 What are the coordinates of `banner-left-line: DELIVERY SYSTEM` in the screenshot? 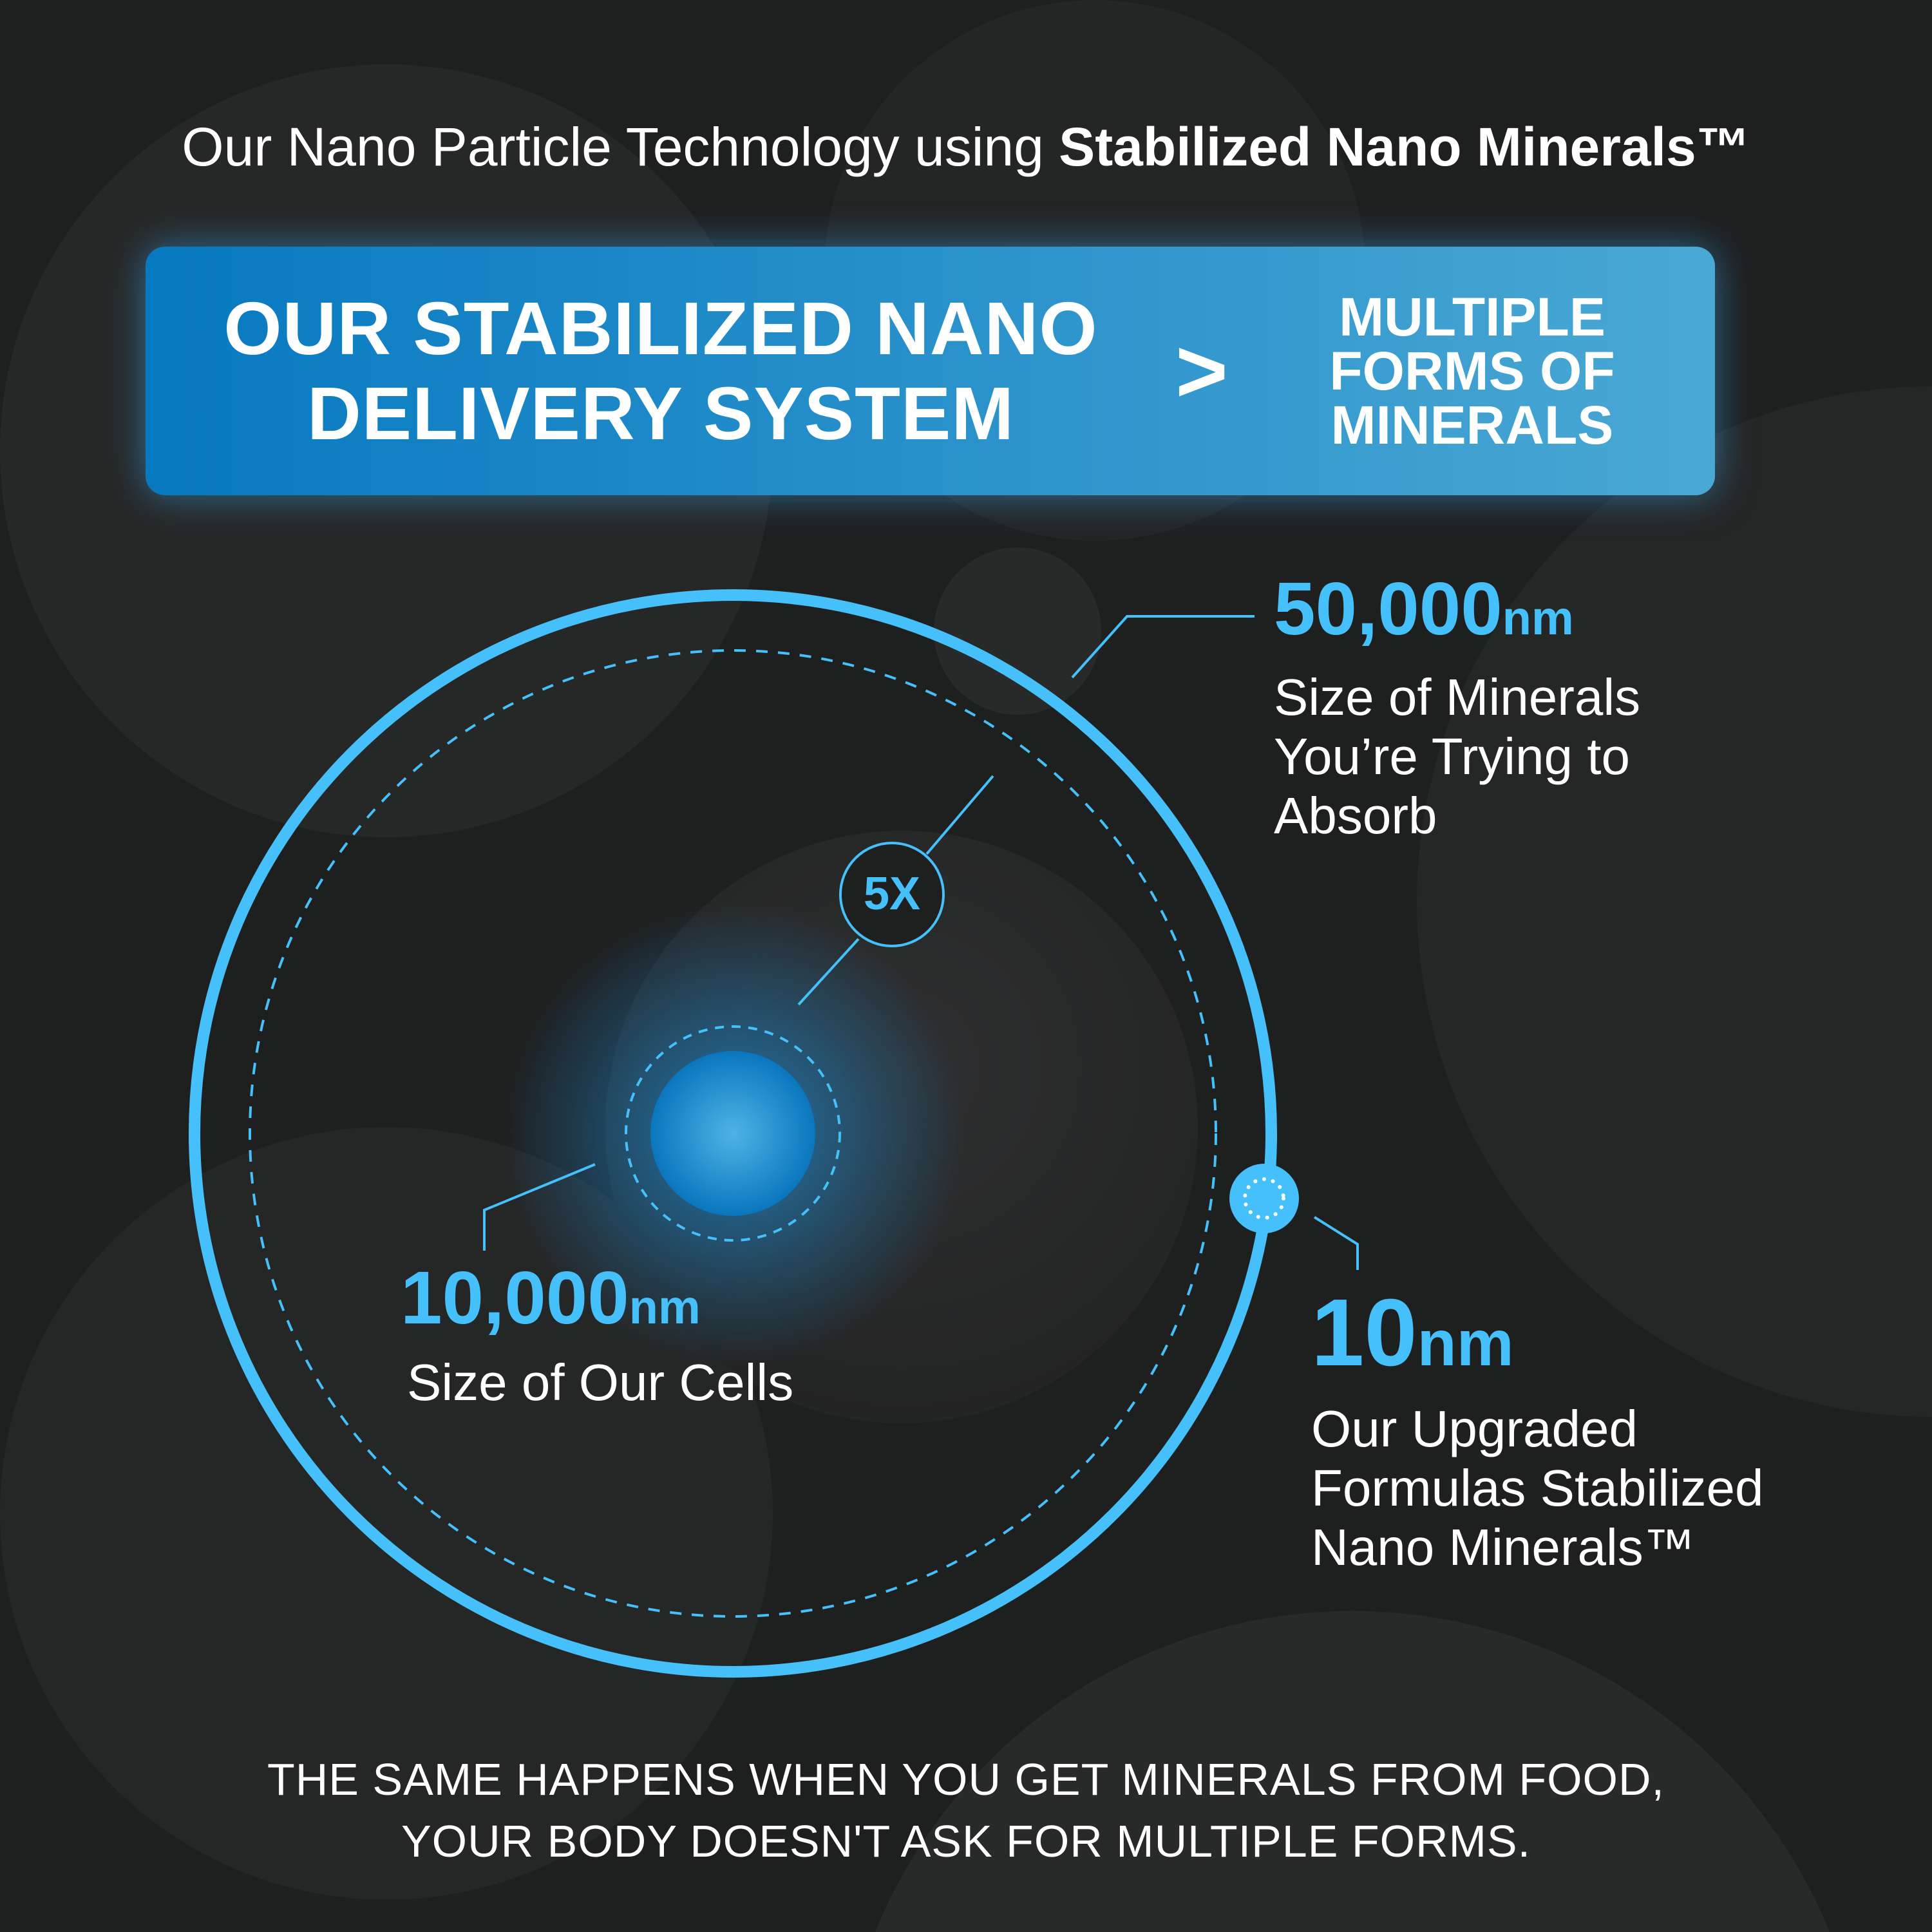 It's located at (660, 414).